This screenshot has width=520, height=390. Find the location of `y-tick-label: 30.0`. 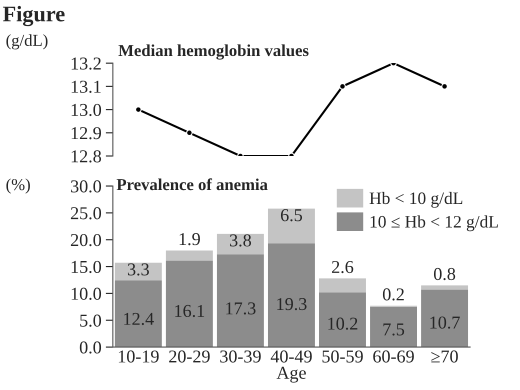

y-tick-label: 30.0 is located at coordinates (86, 186).